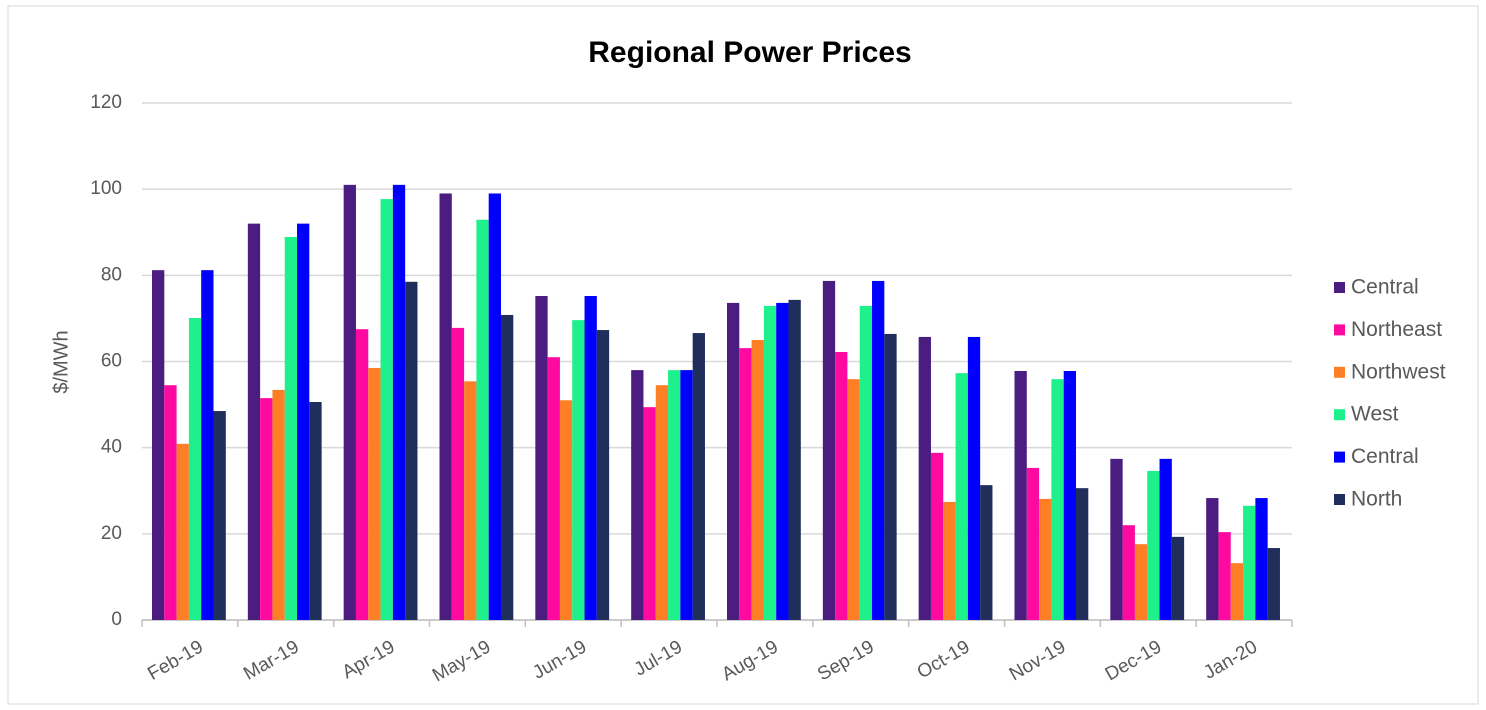 The height and width of the screenshot is (710, 1486). What do you see at coordinates (1376, 499) in the screenshot?
I see `legend-label: North` at bounding box center [1376, 499].